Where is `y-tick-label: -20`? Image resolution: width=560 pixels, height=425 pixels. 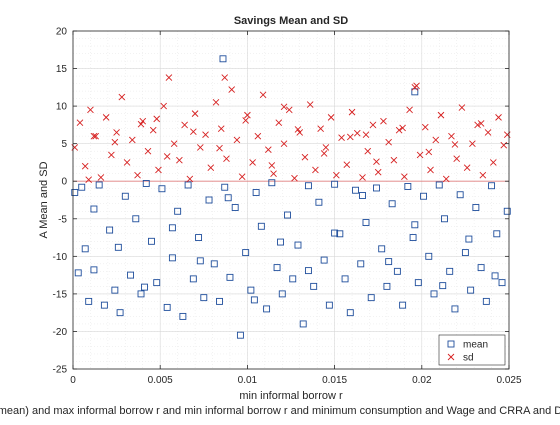 y-tick-label: -20 is located at coordinates (60, 332).